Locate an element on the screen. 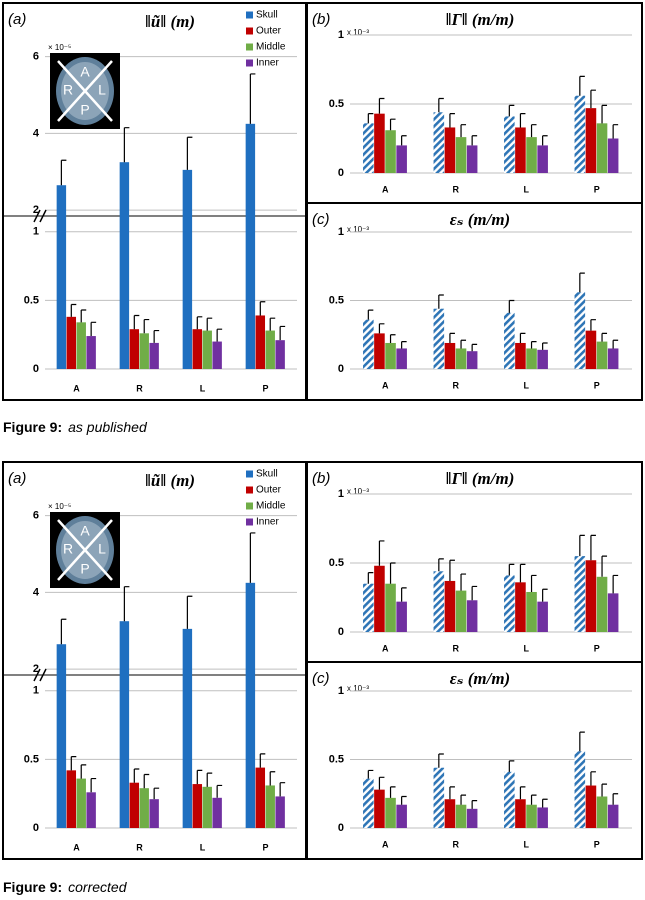  inset-cross is located at coordinates (85, 91).